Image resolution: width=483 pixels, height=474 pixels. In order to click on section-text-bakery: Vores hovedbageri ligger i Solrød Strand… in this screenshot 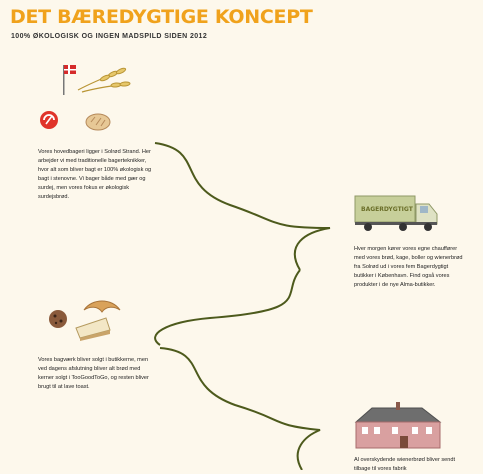, I will do `click(95, 174)`.